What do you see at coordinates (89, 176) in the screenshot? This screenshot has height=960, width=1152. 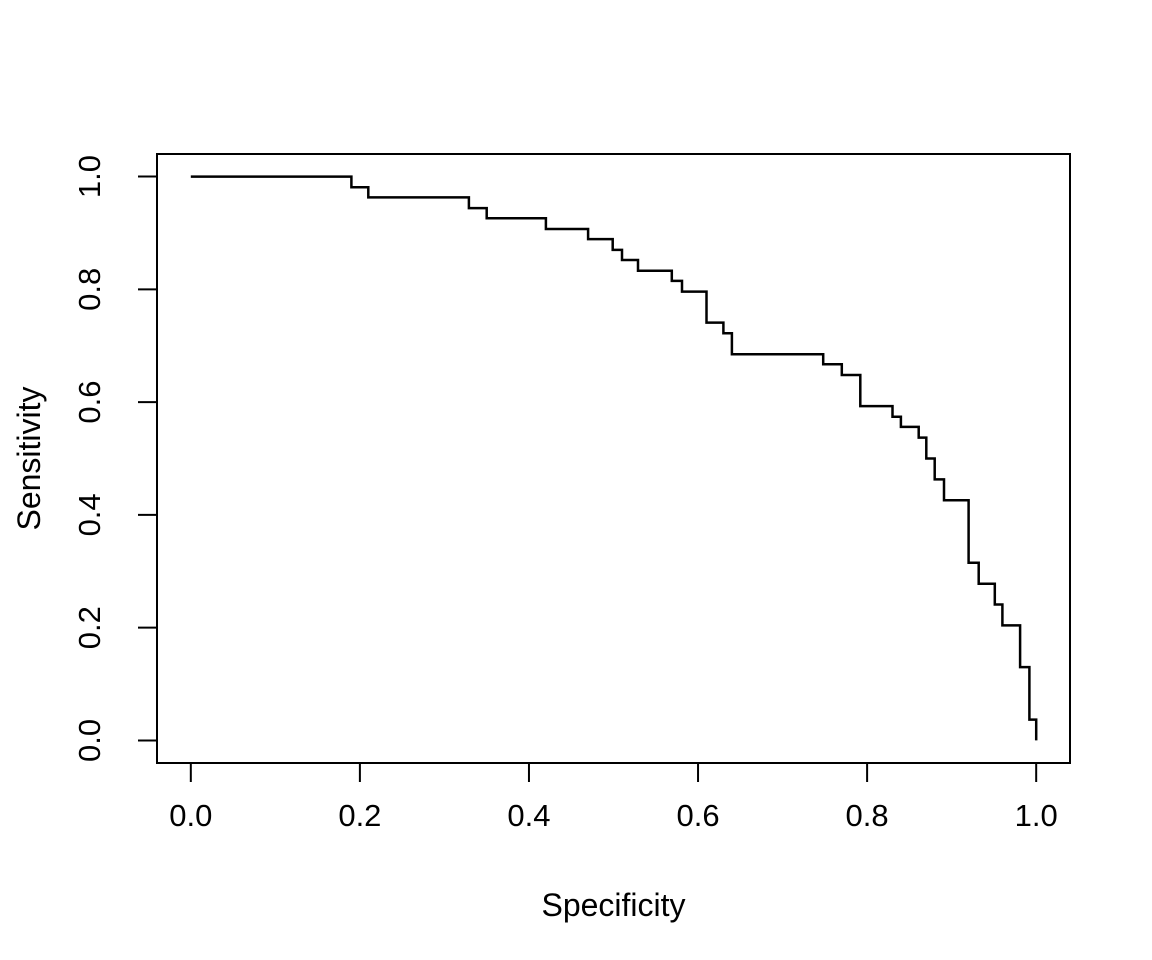 I see `y-tick-label: 1.0` at bounding box center [89, 176].